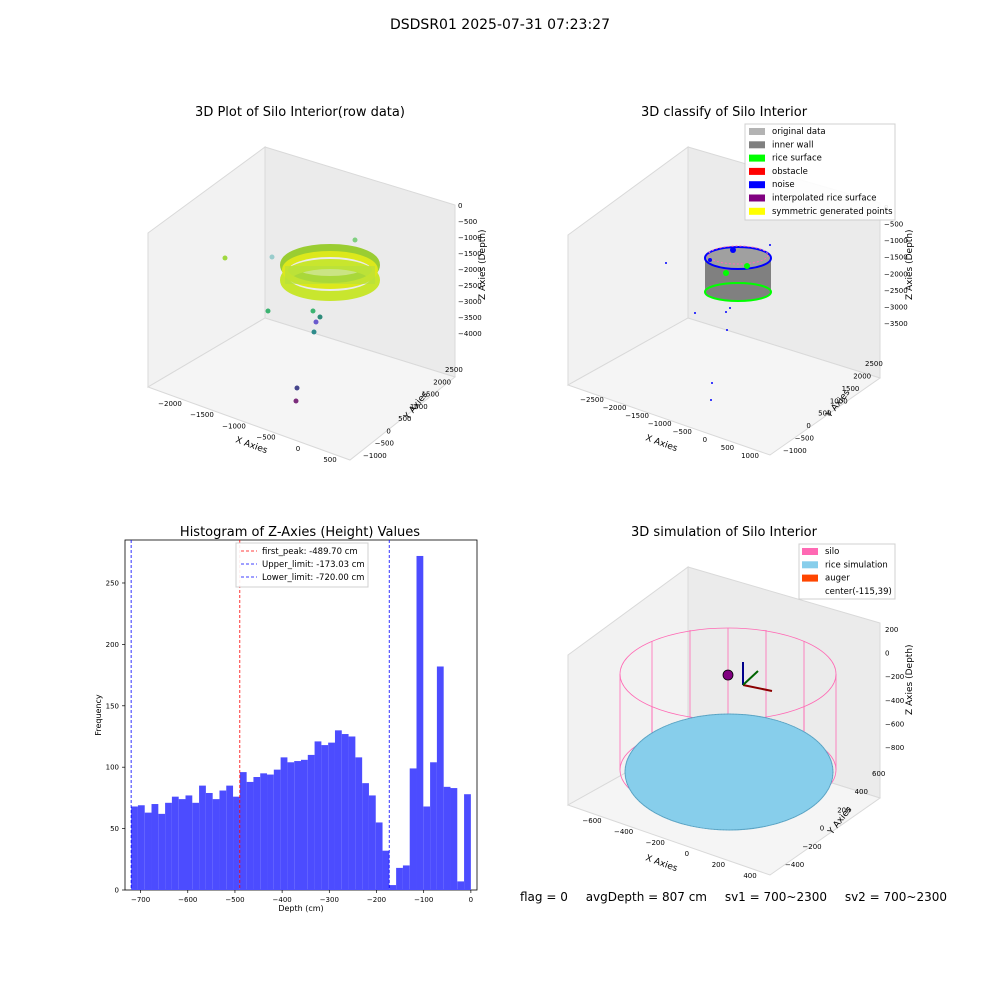  What do you see at coordinates (894, 701) in the screenshot?
I see `tick-label: −400` at bounding box center [894, 701].